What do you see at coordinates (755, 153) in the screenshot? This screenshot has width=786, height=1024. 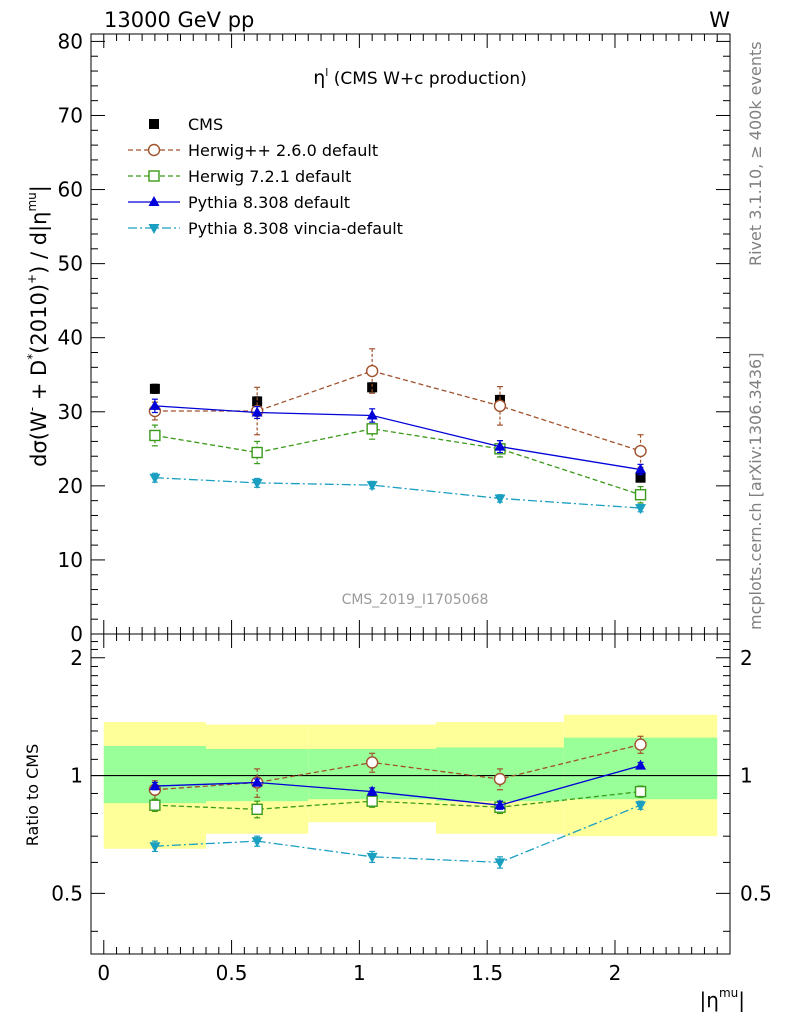 I see `rivet-credit: Rivet 3.1.10, ≥ 400k events` at bounding box center [755, 153].